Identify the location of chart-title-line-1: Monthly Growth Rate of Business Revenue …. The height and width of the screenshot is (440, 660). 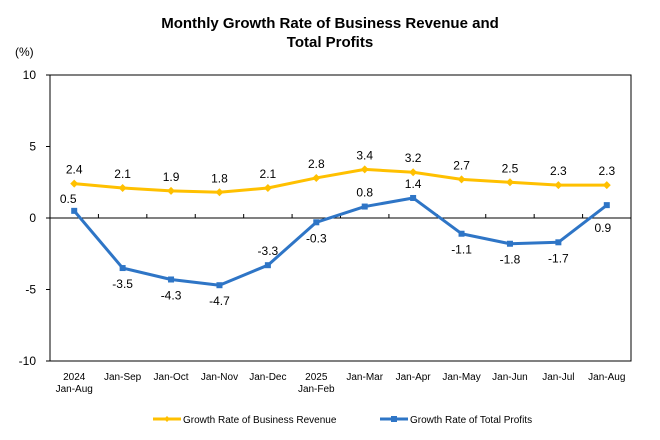
(330, 23).